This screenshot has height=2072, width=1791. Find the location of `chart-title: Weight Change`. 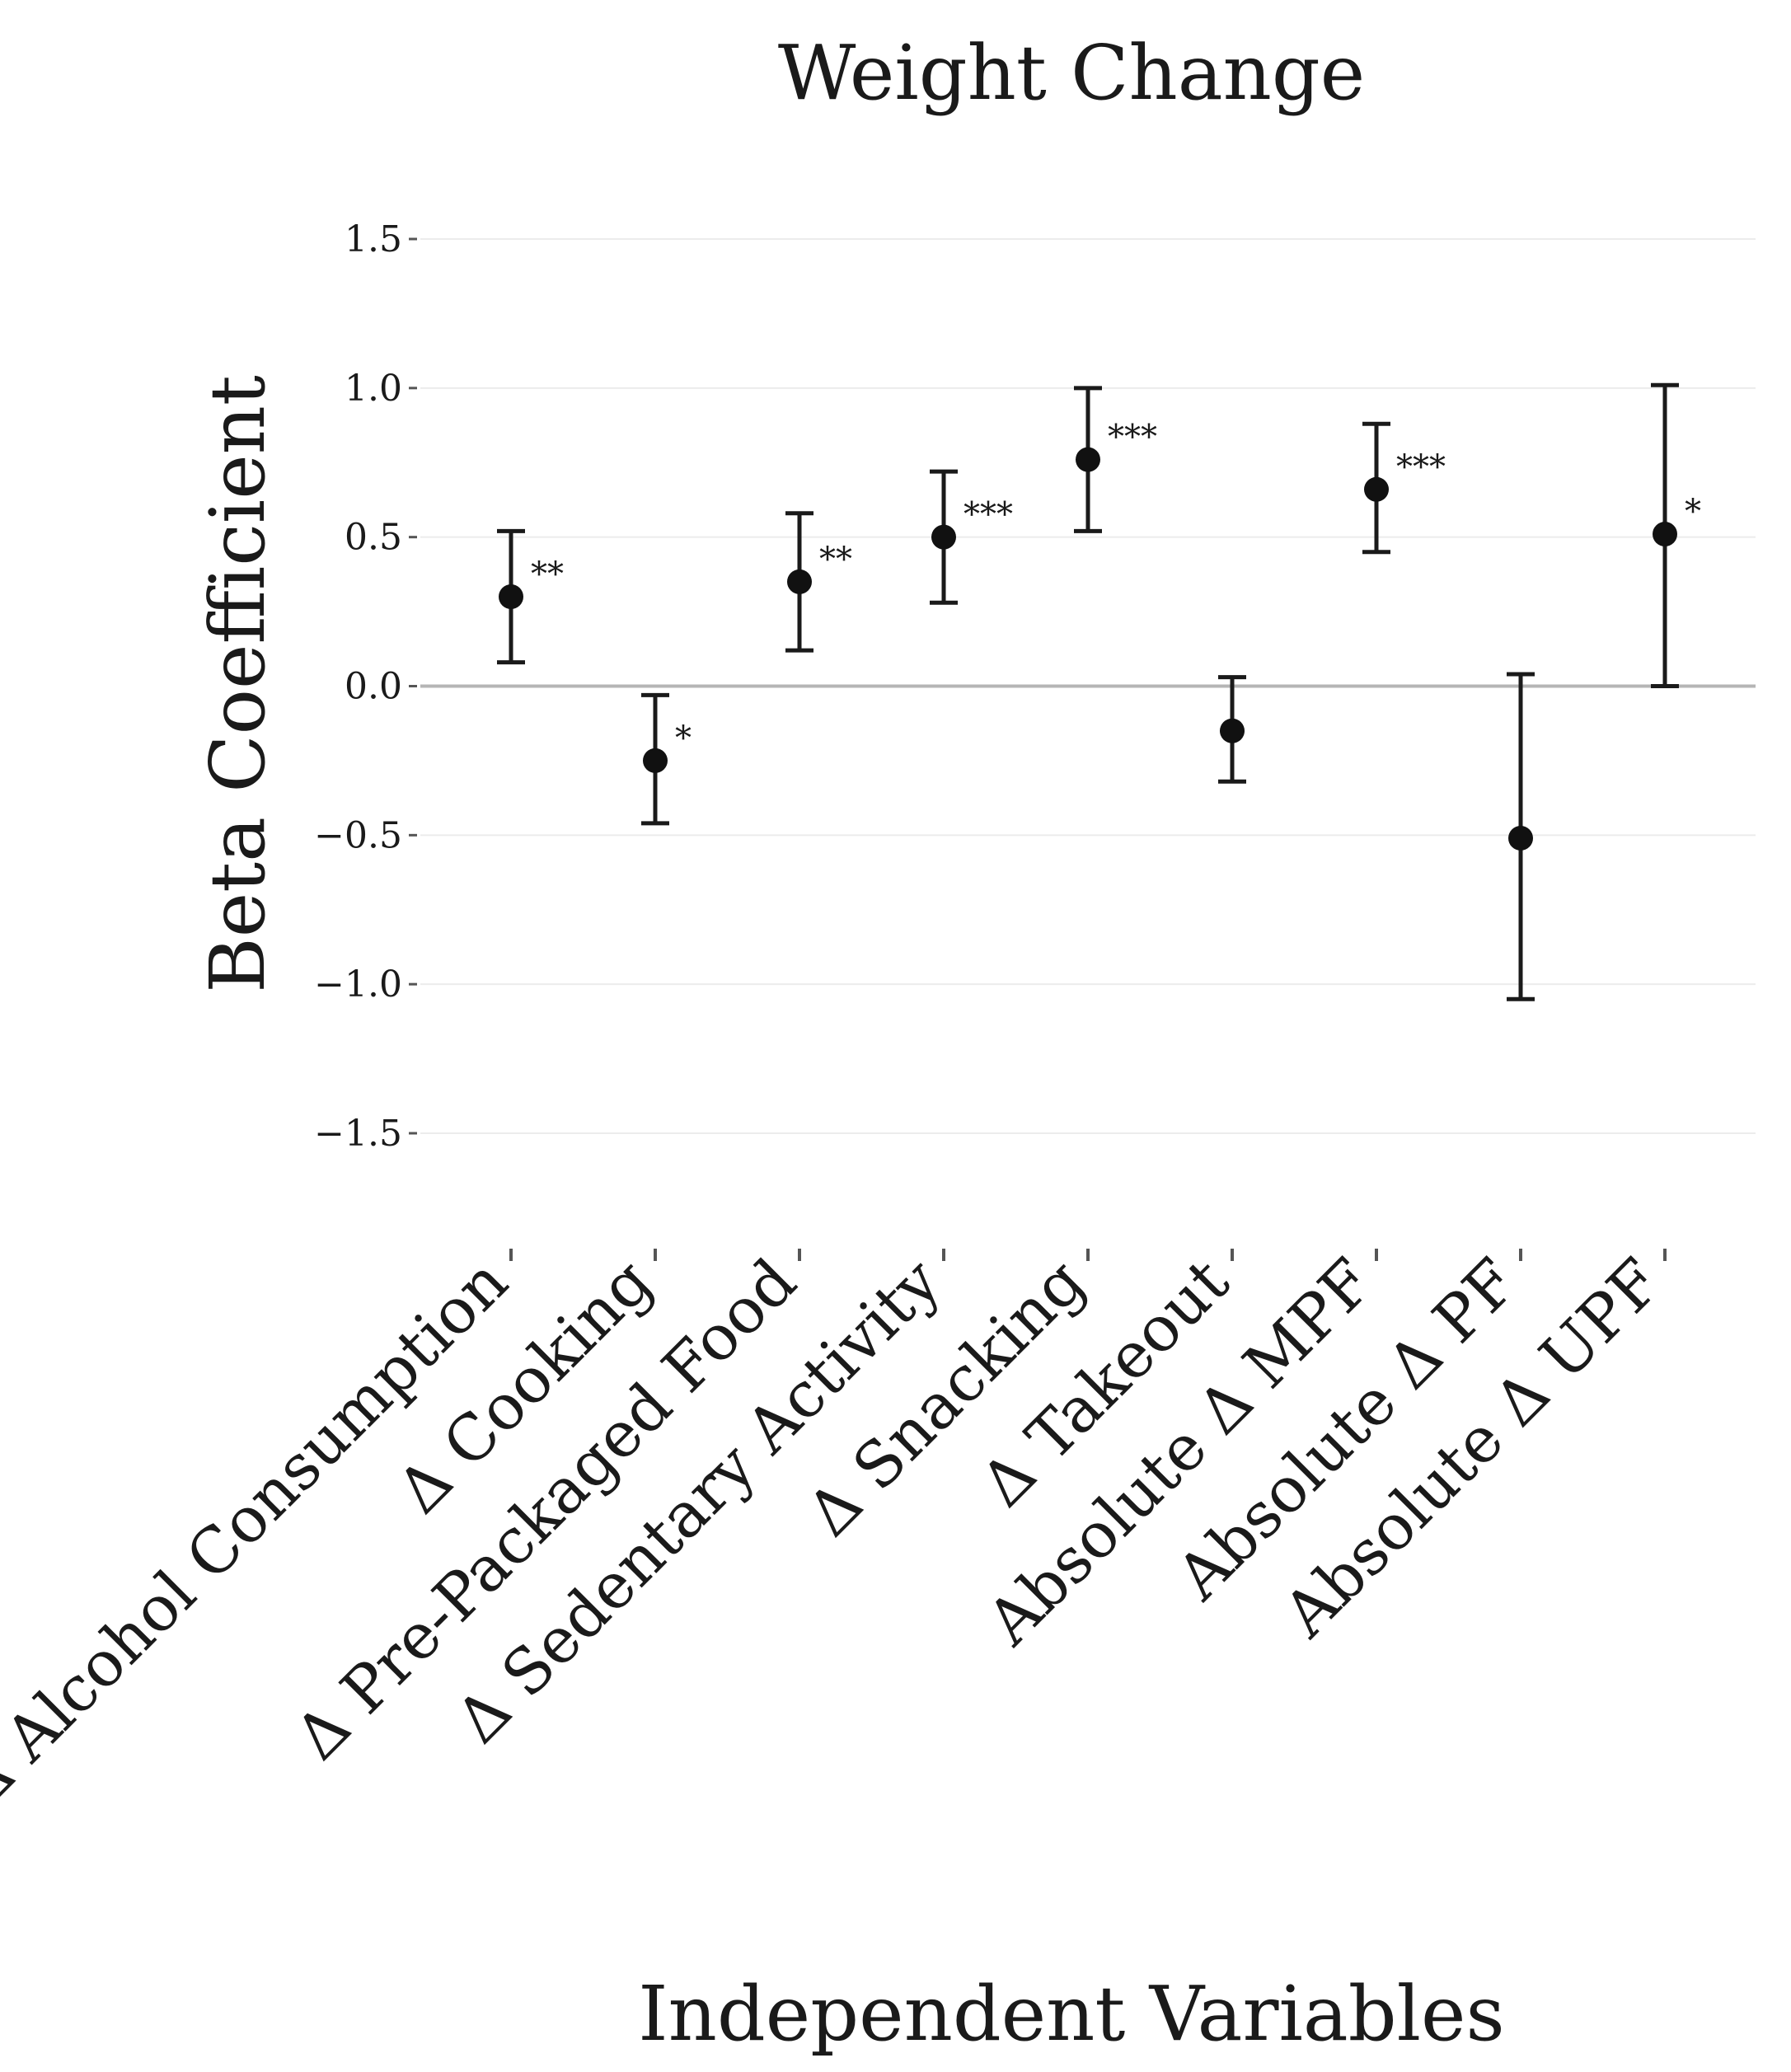

chart-title: Weight Change is located at coordinates (1072, 73).